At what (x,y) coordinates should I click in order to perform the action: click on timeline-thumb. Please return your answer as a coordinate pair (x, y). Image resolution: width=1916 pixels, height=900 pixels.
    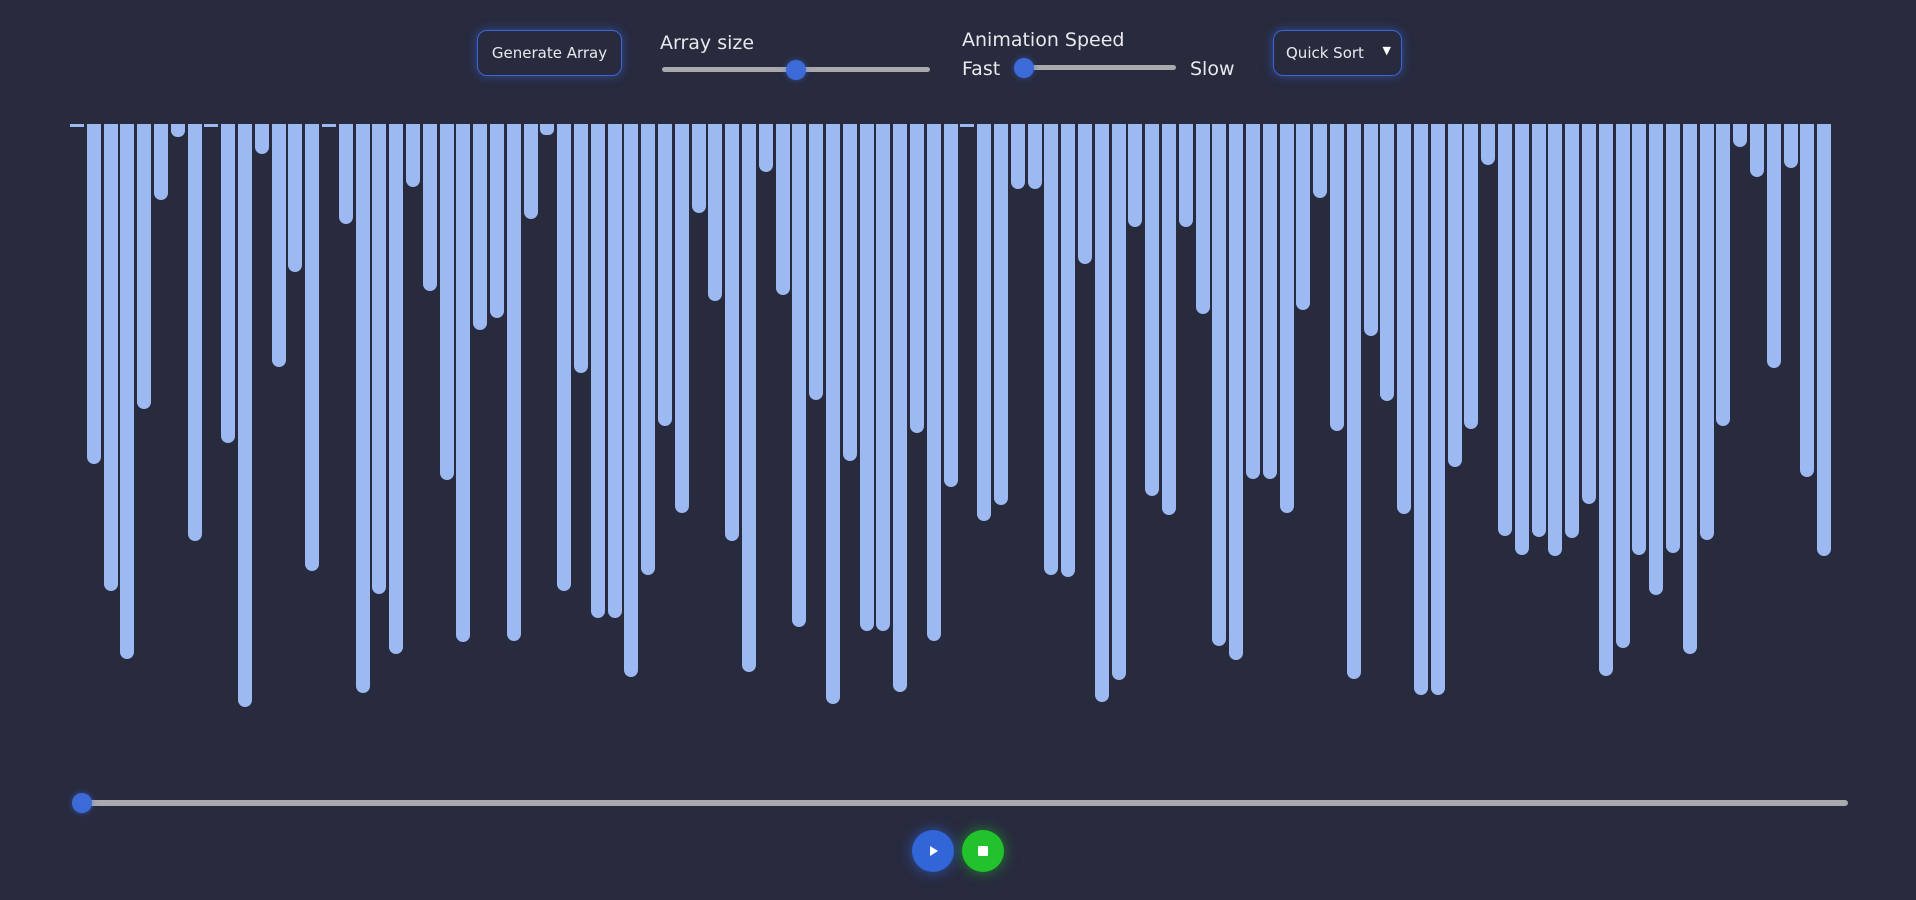
    Looking at the image, I should click on (82, 803).